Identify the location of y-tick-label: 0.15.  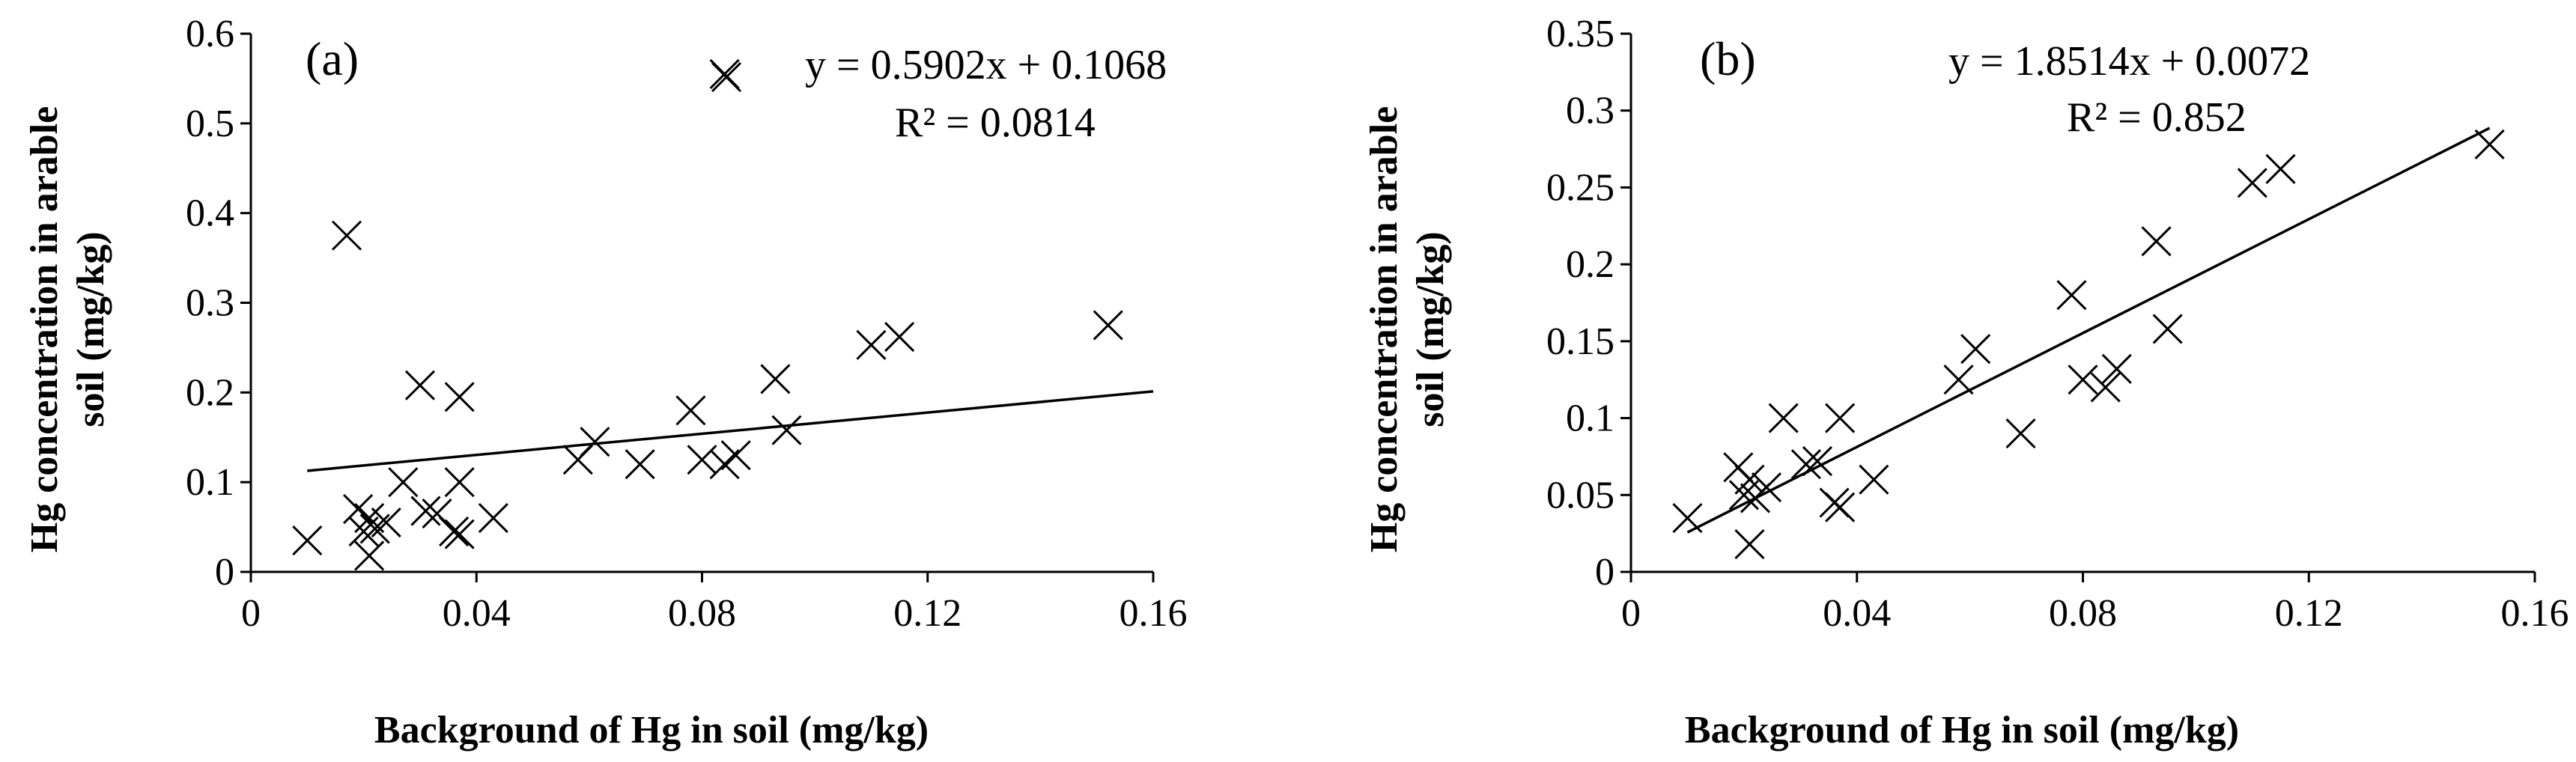
(1580, 341).